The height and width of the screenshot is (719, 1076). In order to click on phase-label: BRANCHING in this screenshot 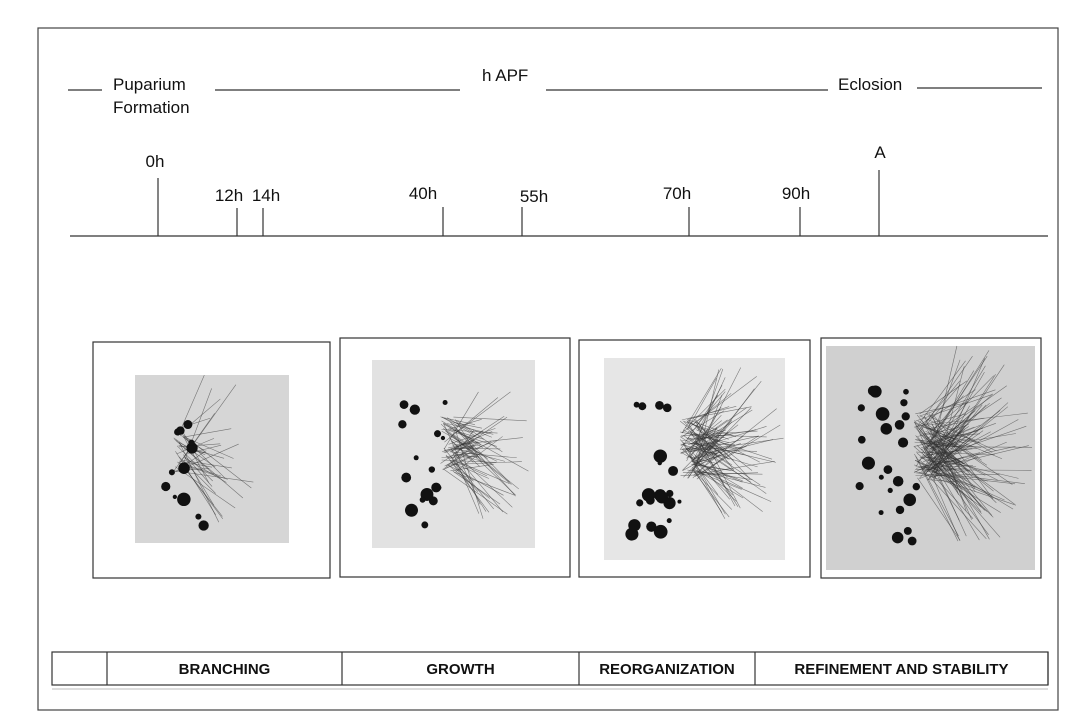, I will do `click(225, 669)`.